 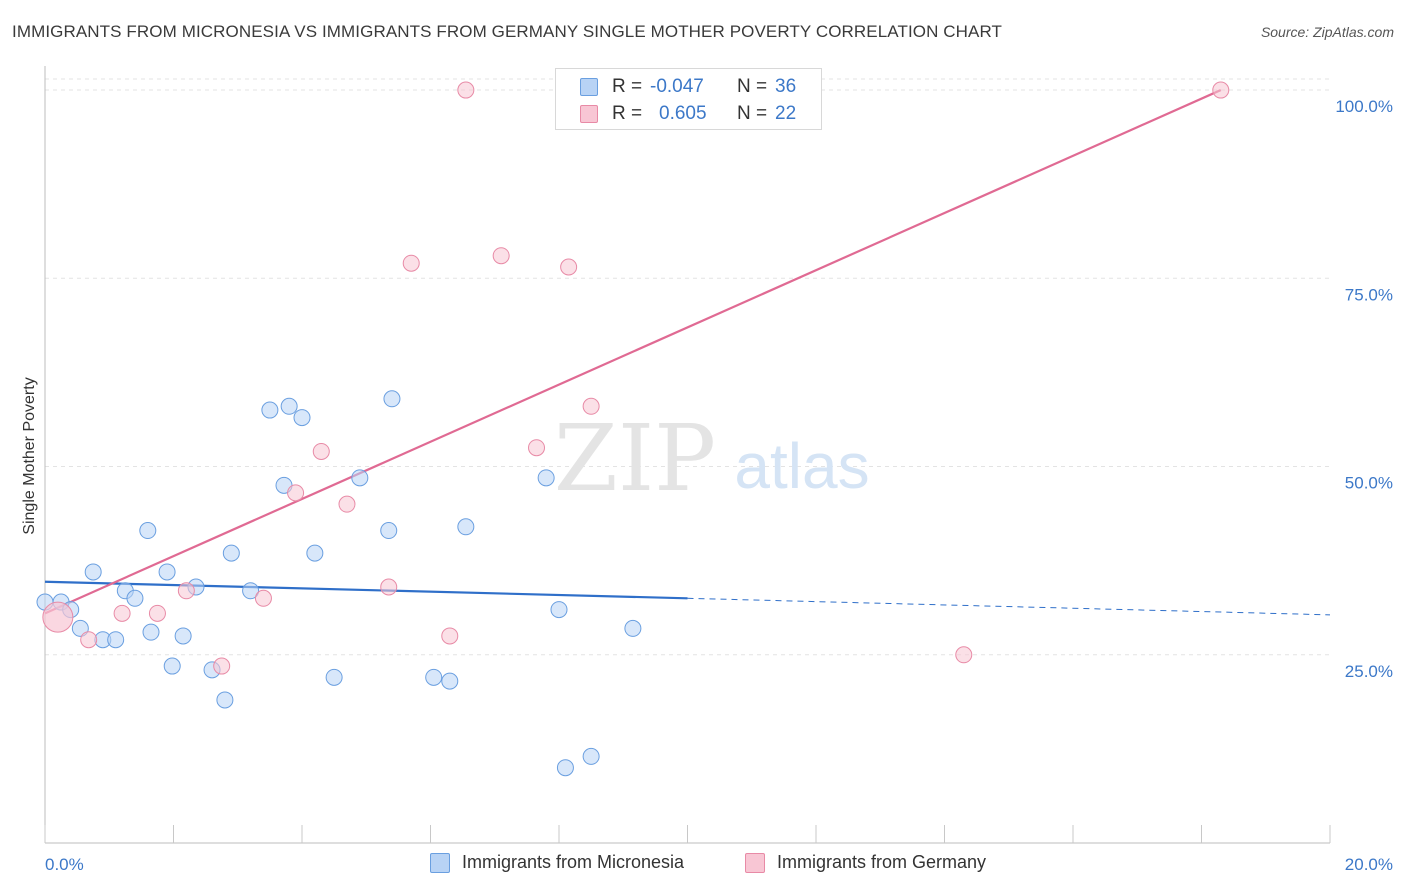 What do you see at coordinates (1369, 294) in the screenshot?
I see `y-tick-label: 75.0%` at bounding box center [1369, 294].